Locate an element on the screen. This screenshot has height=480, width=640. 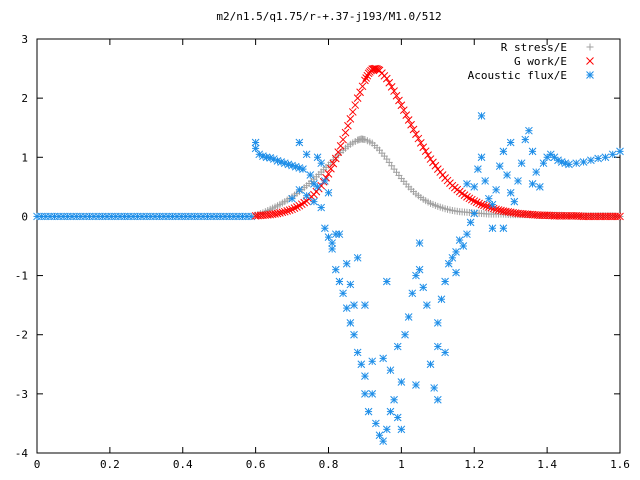
legend-label: R stress/E is located at coordinates (534, 47).